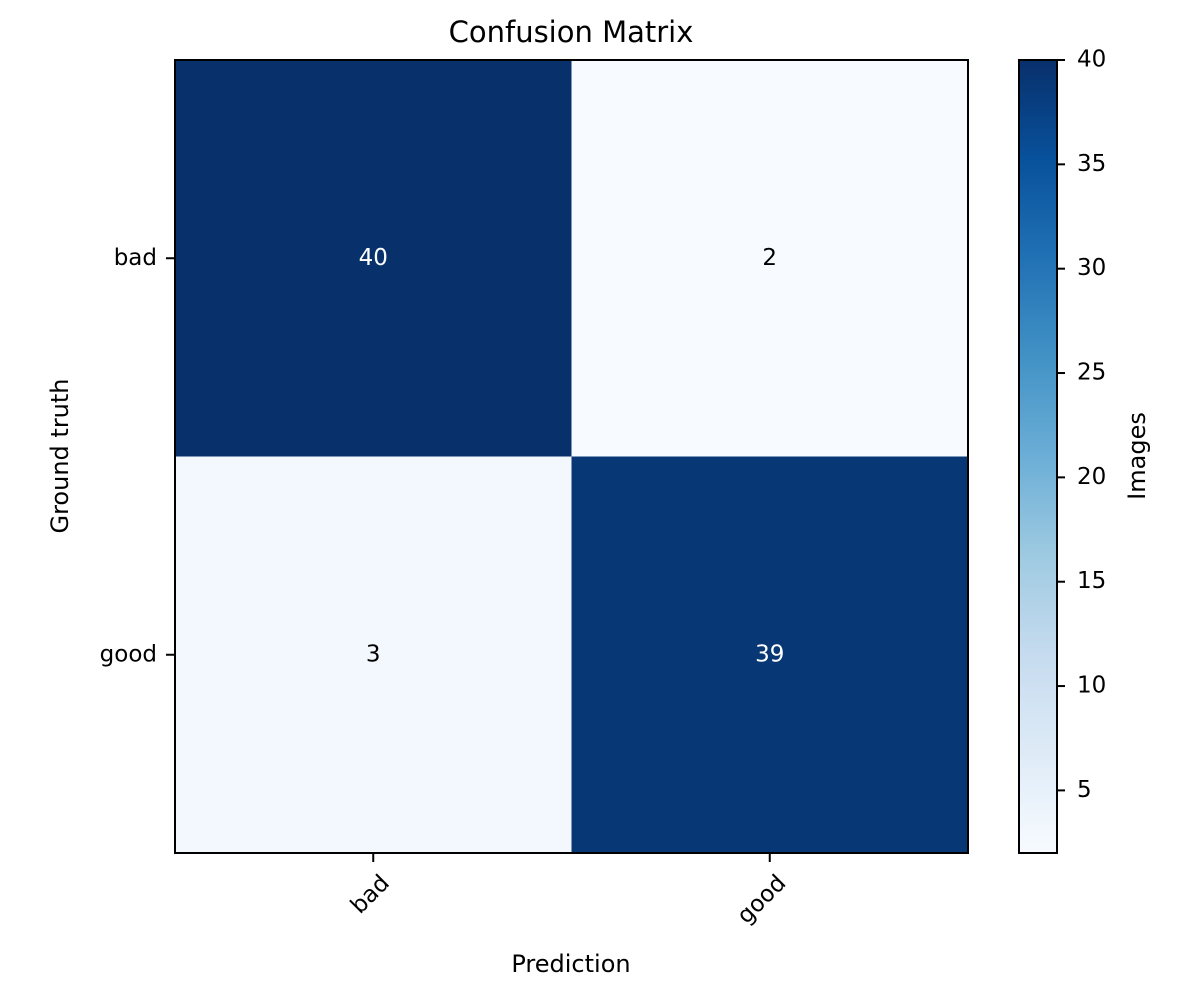 Image resolution: width=1200 pixels, height=1000 pixels. What do you see at coordinates (128, 654) in the screenshot?
I see `y-tick-label: good` at bounding box center [128, 654].